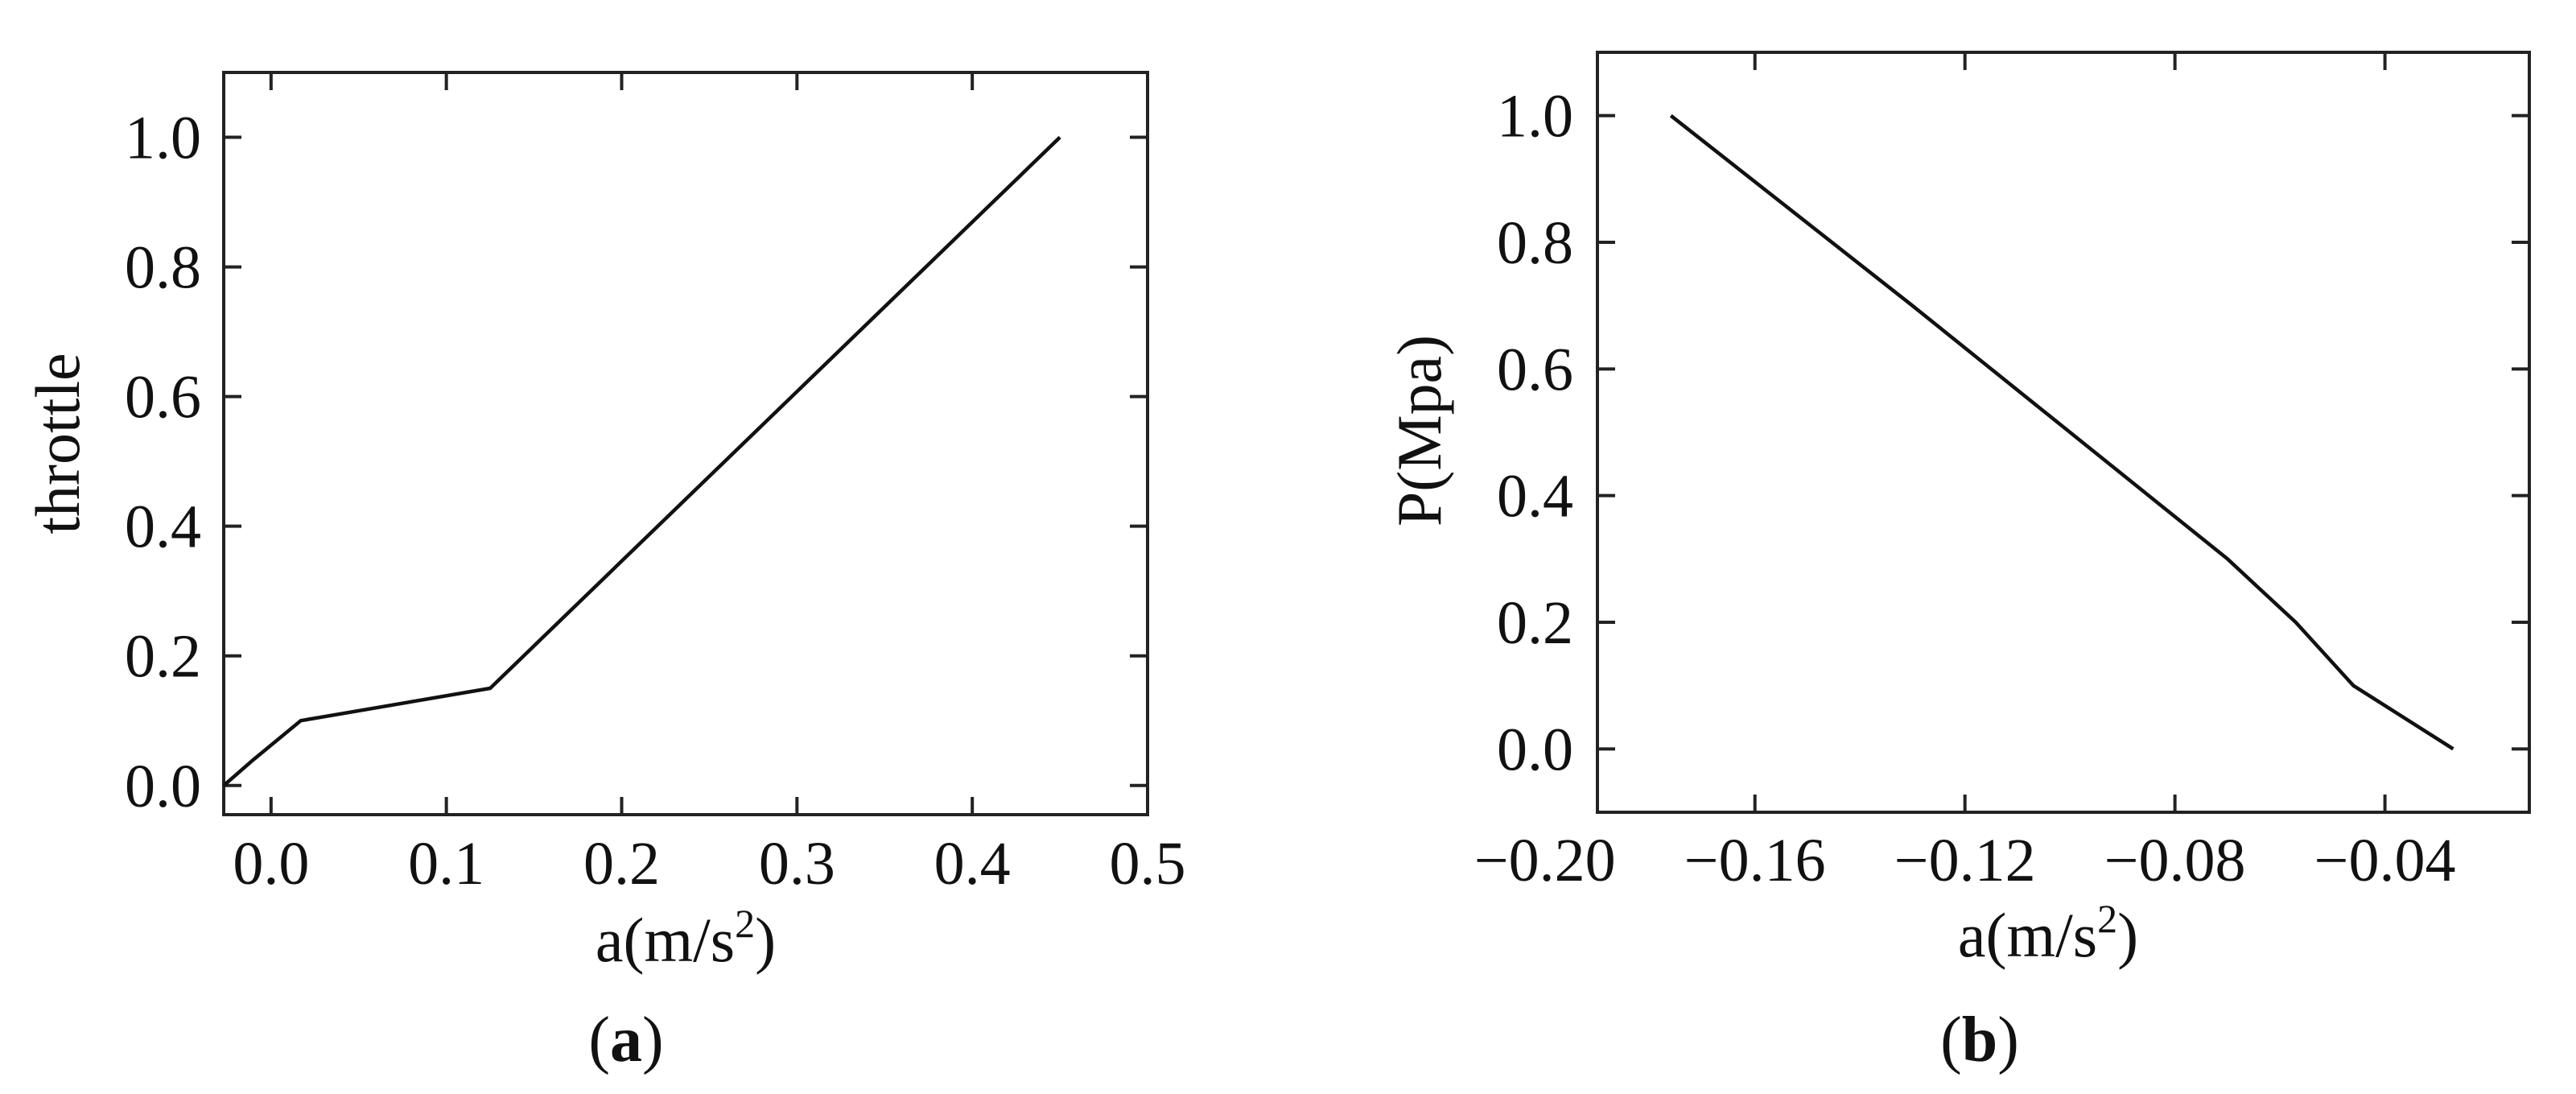 This screenshot has height=1094, width=2576. What do you see at coordinates (1979, 1040) in the screenshot?
I see `panel-label-b: (b)` at bounding box center [1979, 1040].